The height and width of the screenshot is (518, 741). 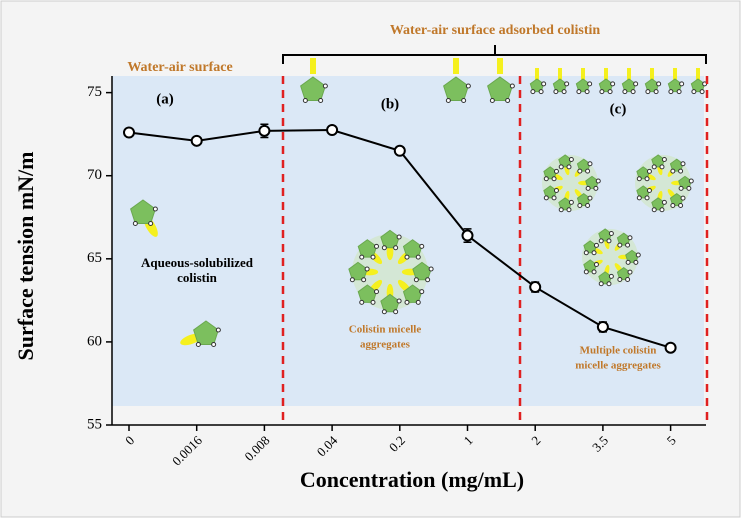 I want to click on bracket, so click(x=494, y=54).